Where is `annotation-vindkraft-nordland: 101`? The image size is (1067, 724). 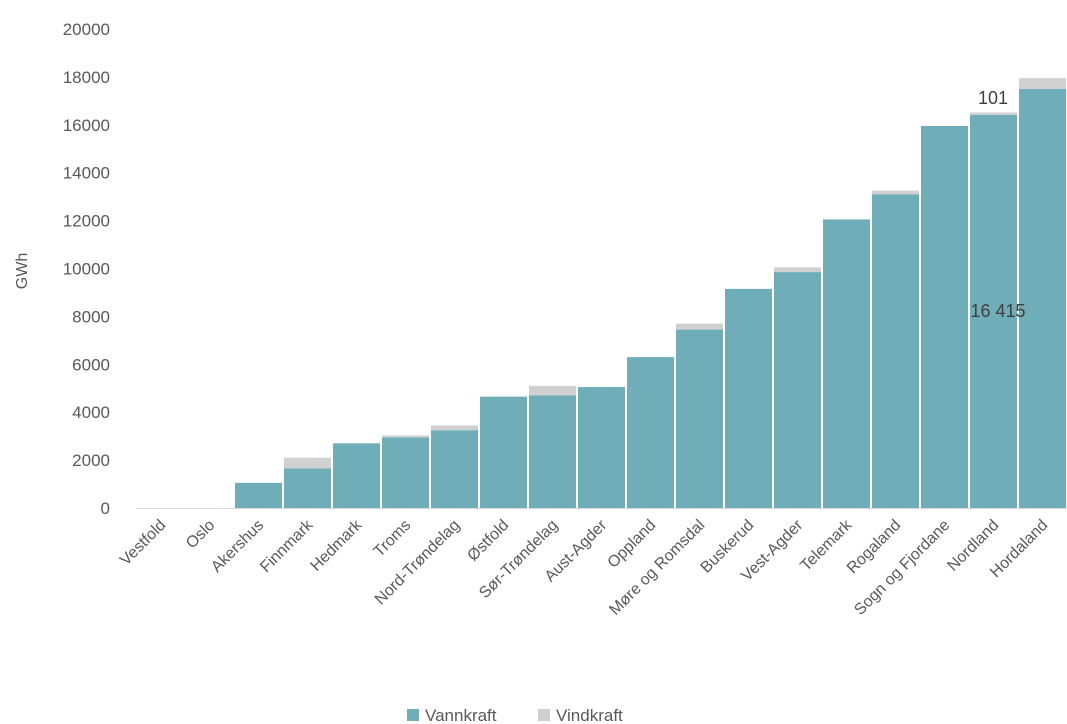 annotation-vindkraft-nordland: 101 is located at coordinates (993, 98).